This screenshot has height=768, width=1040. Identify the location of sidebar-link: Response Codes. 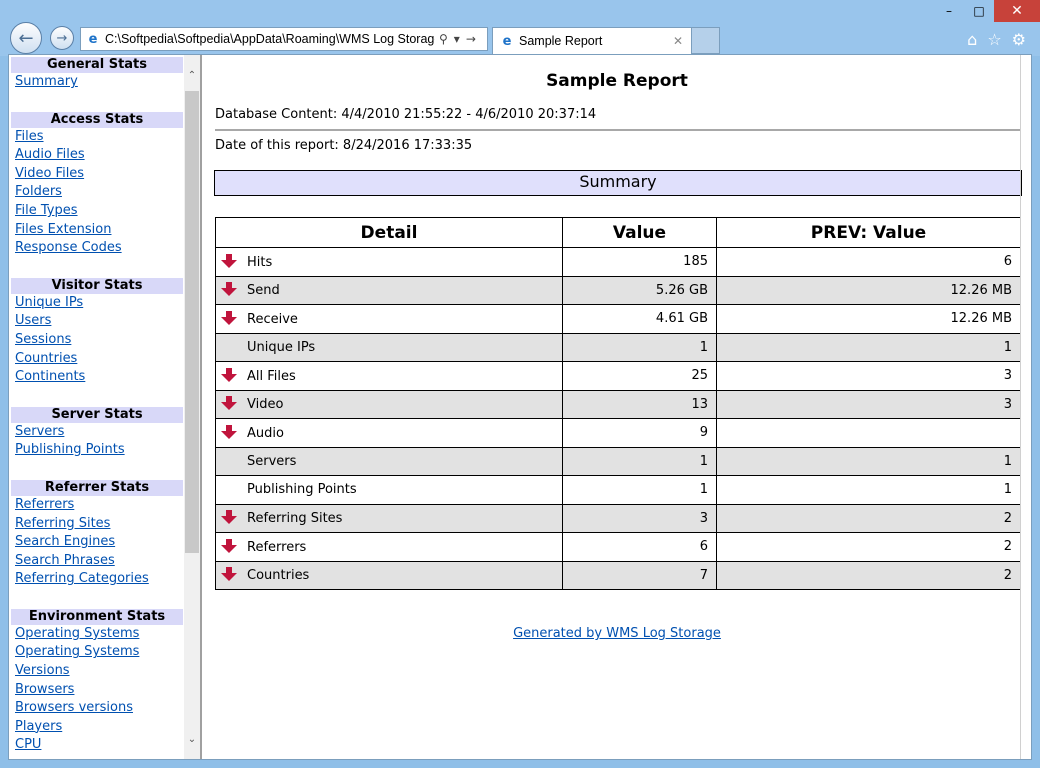
(68, 248).